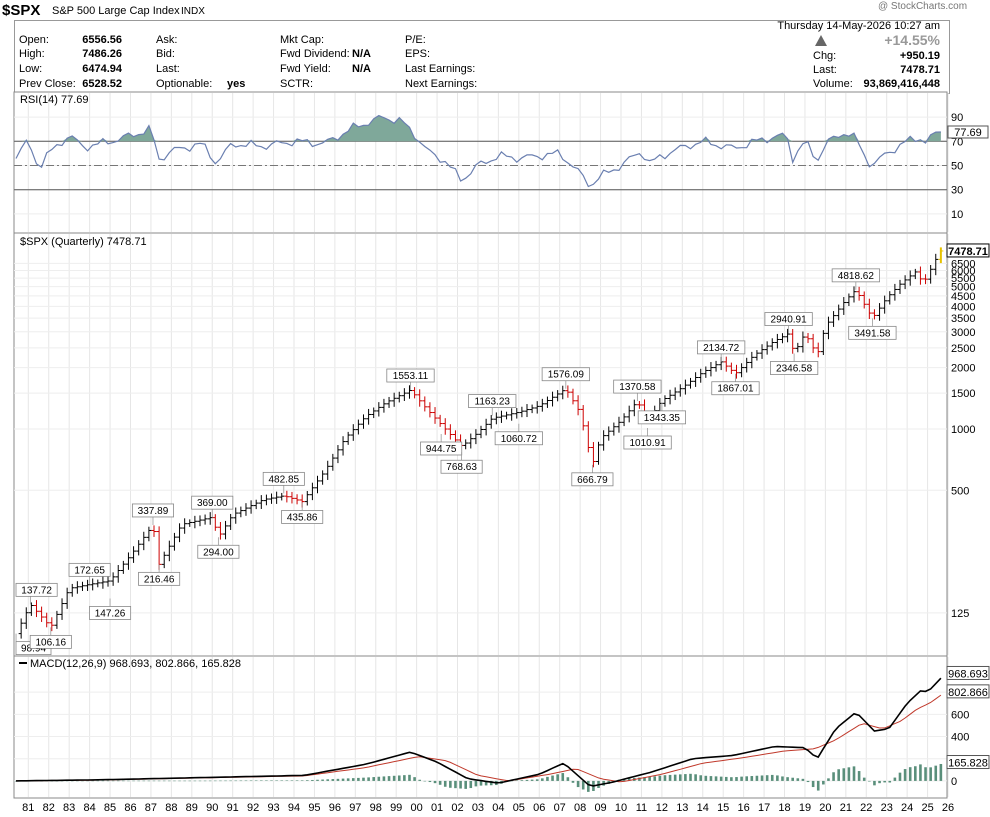 The height and width of the screenshot is (817, 990). What do you see at coordinates (165, 54) in the screenshot?
I see `label-bid: Bid:` at bounding box center [165, 54].